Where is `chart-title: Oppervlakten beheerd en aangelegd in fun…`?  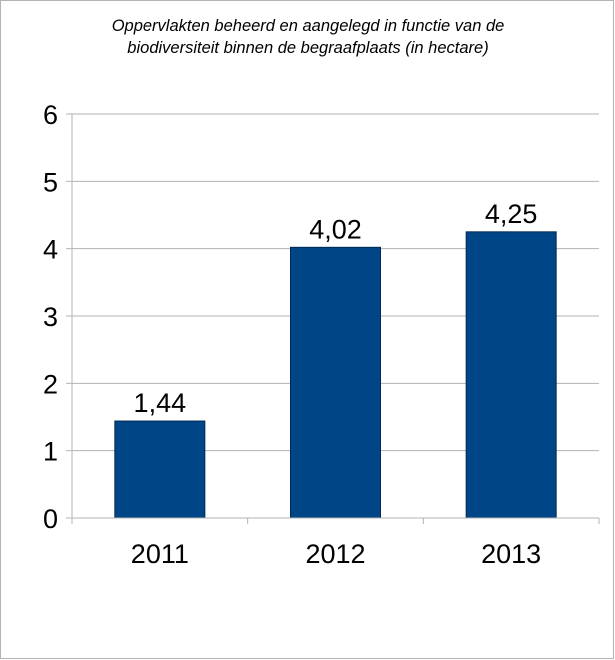 chart-title: Oppervlakten beheerd en aangelegd in fun… is located at coordinates (308, 37).